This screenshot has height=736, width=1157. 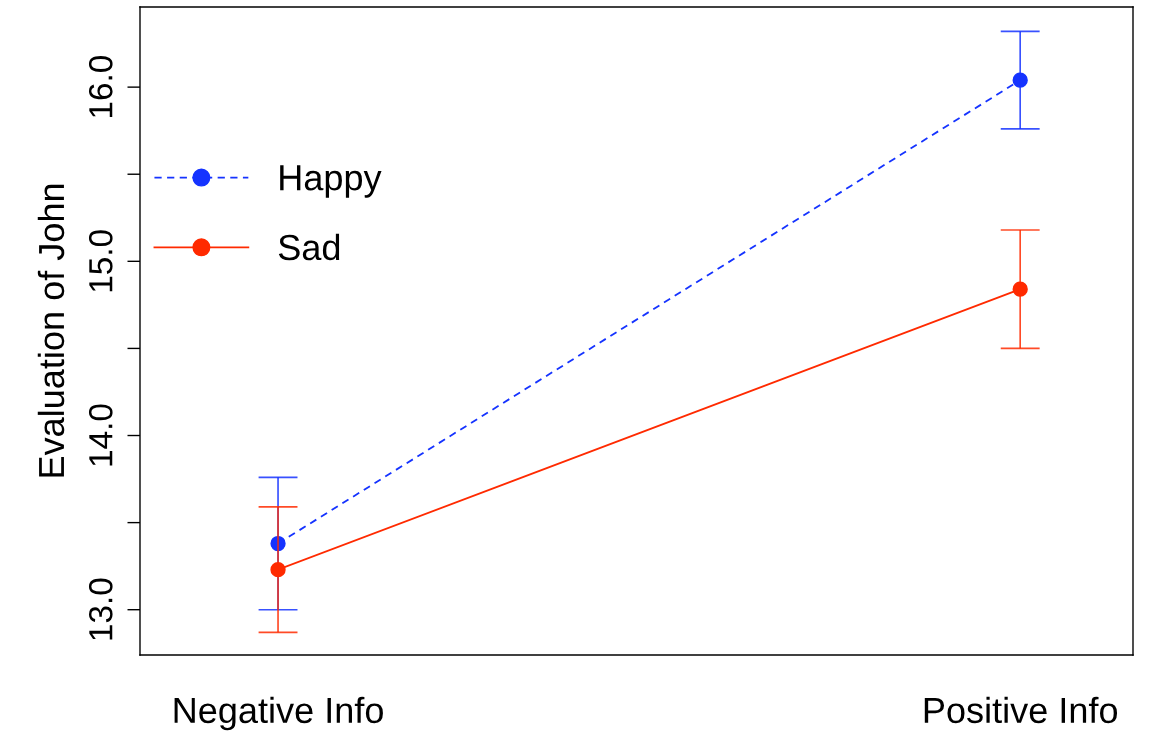 What do you see at coordinates (1021, 710) in the screenshot?
I see `x-tick-label: Positive Info` at bounding box center [1021, 710].